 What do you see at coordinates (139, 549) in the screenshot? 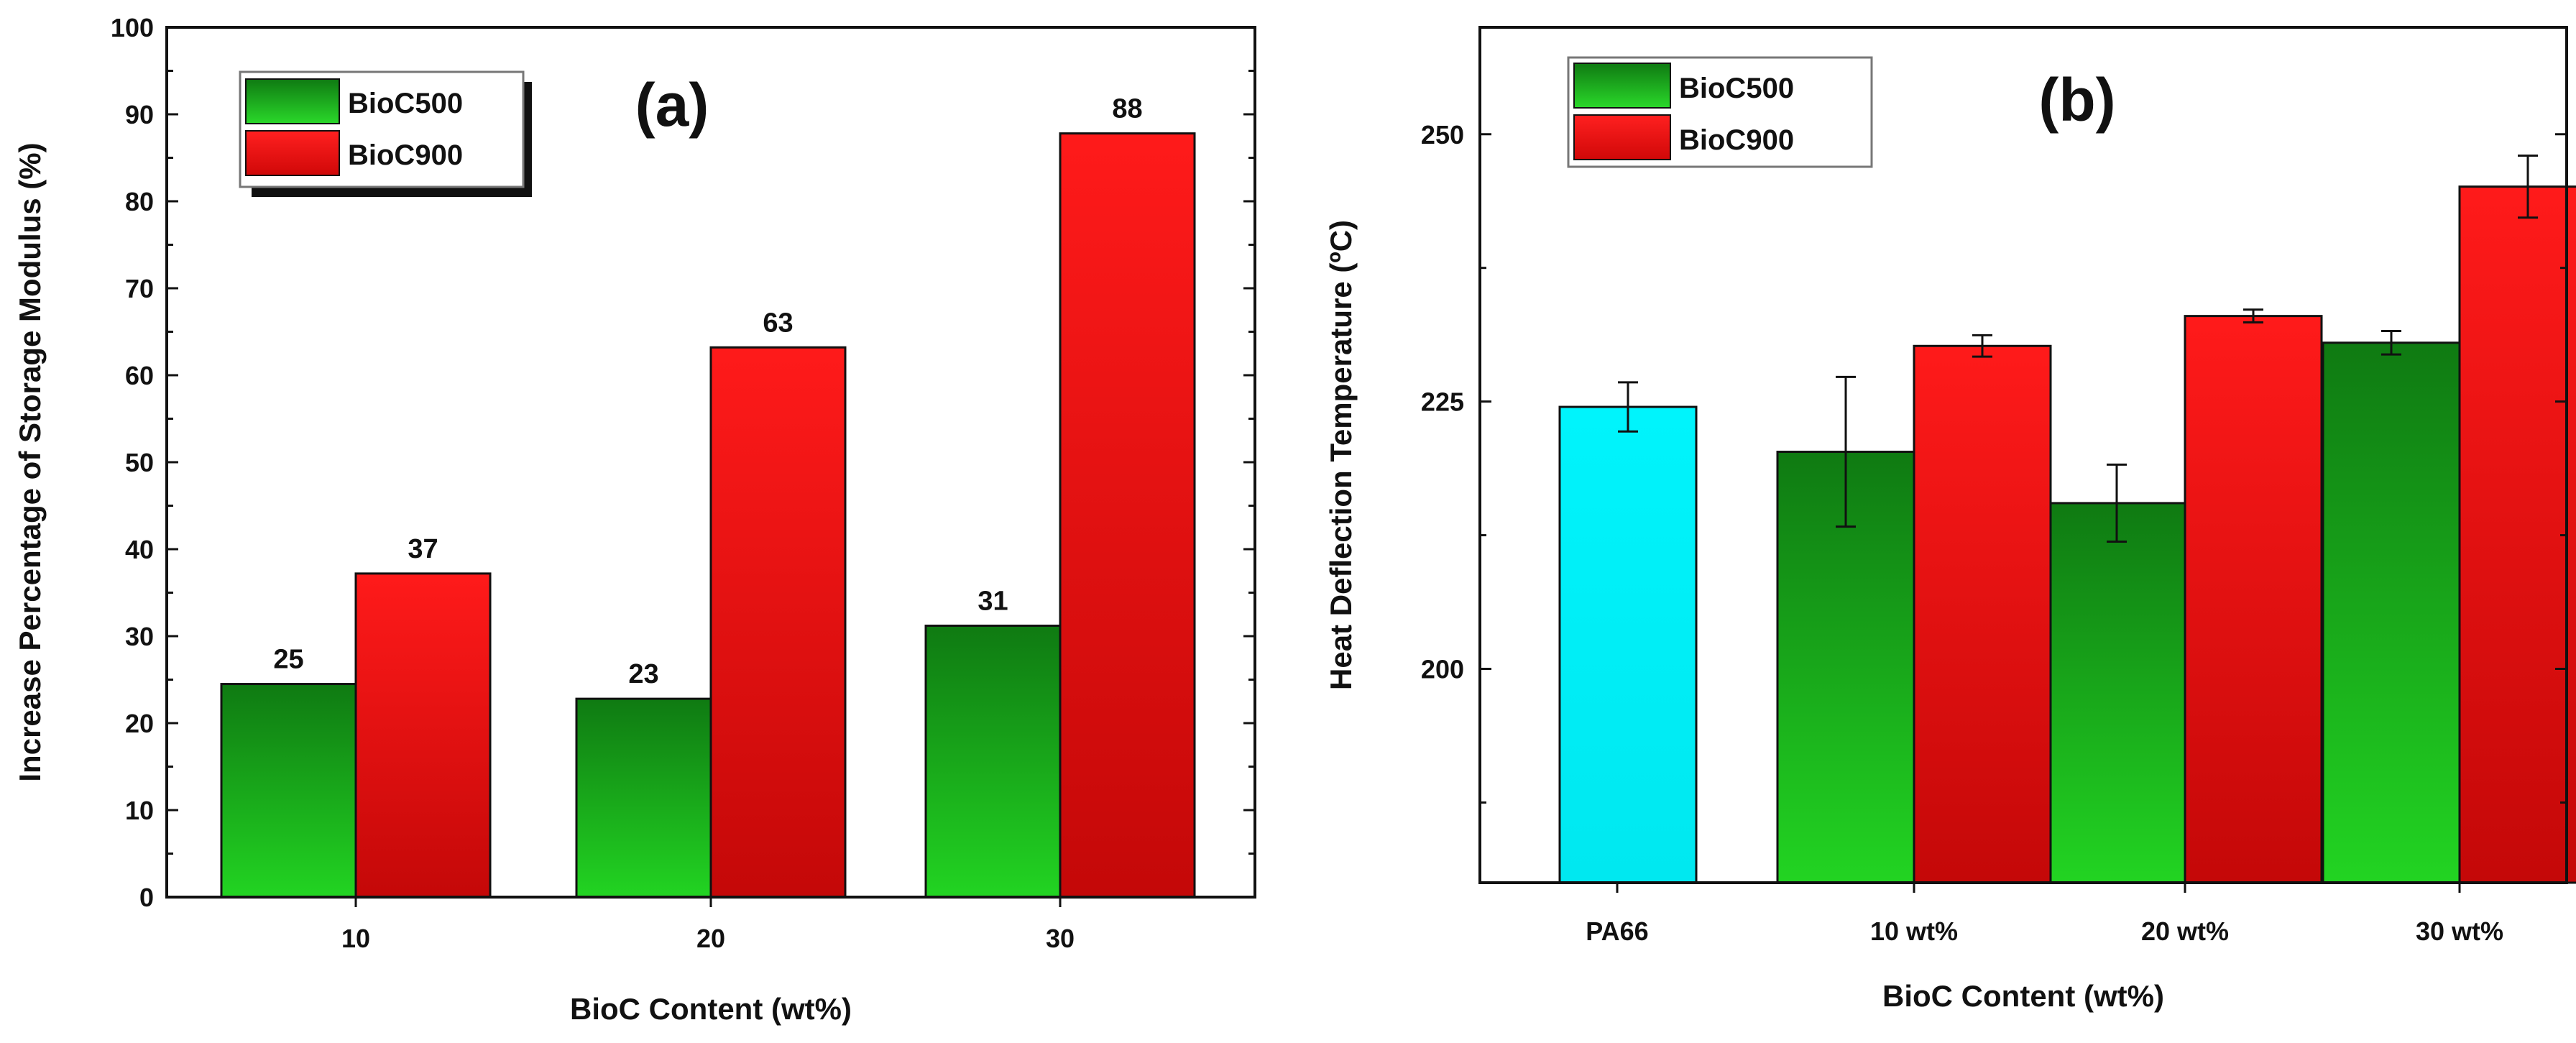
I see `chart-a-y-tick-label: 40` at bounding box center [139, 549].